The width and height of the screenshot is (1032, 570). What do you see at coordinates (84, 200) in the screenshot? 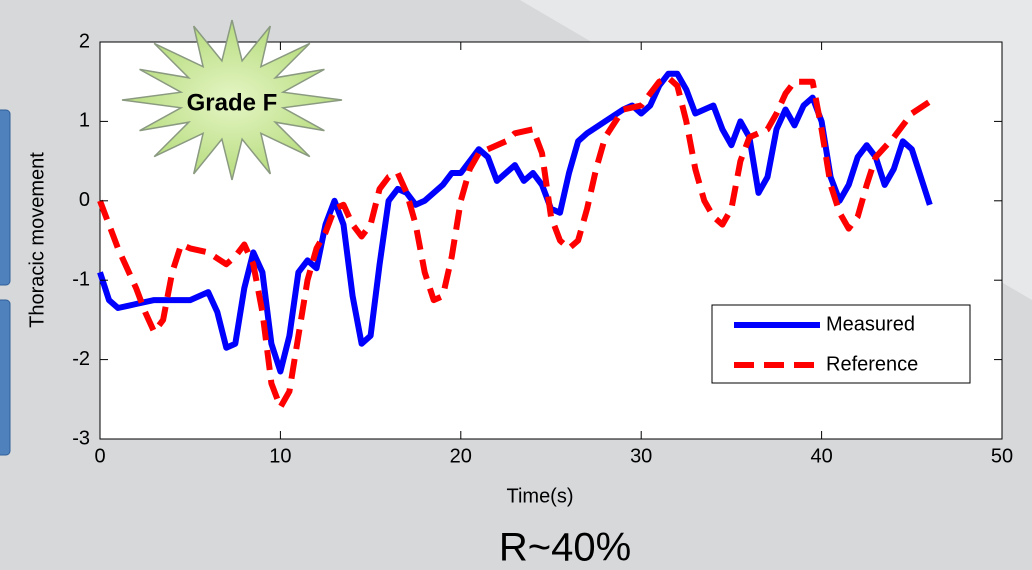
I see `y-tick-label: 0` at bounding box center [84, 200].